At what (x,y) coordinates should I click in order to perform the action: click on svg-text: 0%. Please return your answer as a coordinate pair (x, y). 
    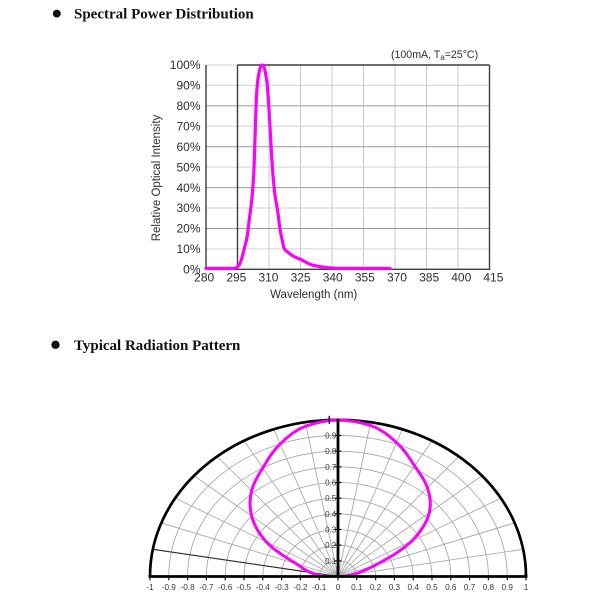
    Looking at the image, I should click on (192, 270).